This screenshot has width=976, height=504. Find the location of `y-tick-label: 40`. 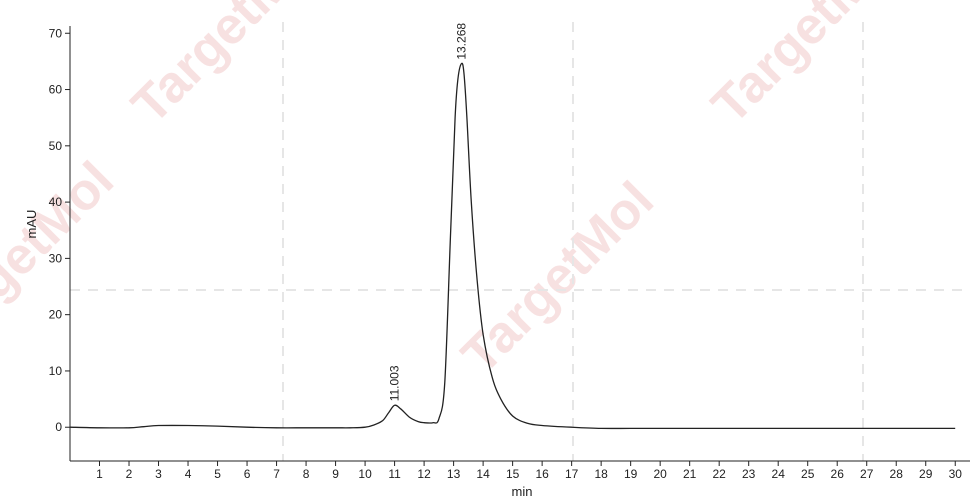

y-tick-label: 40 is located at coordinates (56, 202).